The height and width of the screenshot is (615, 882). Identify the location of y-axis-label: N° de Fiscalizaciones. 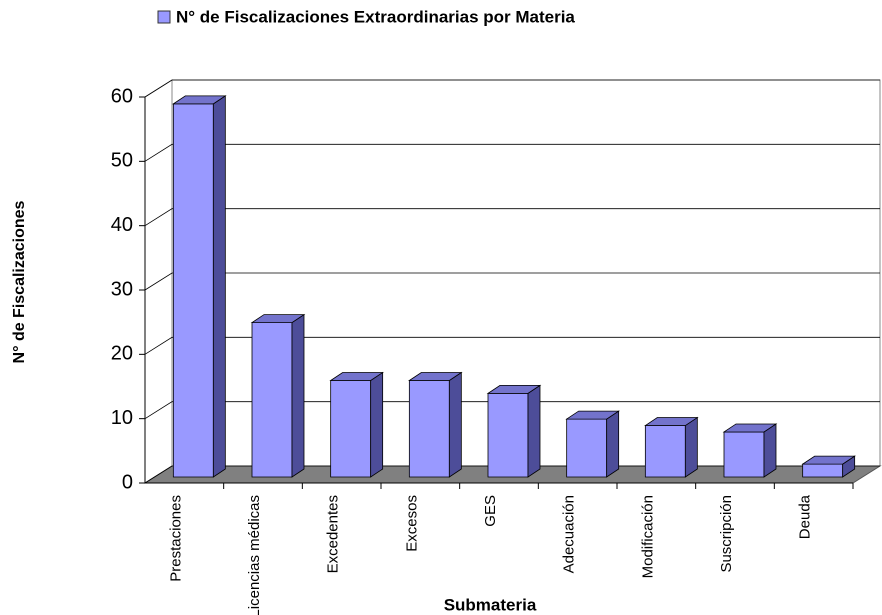
(19, 281).